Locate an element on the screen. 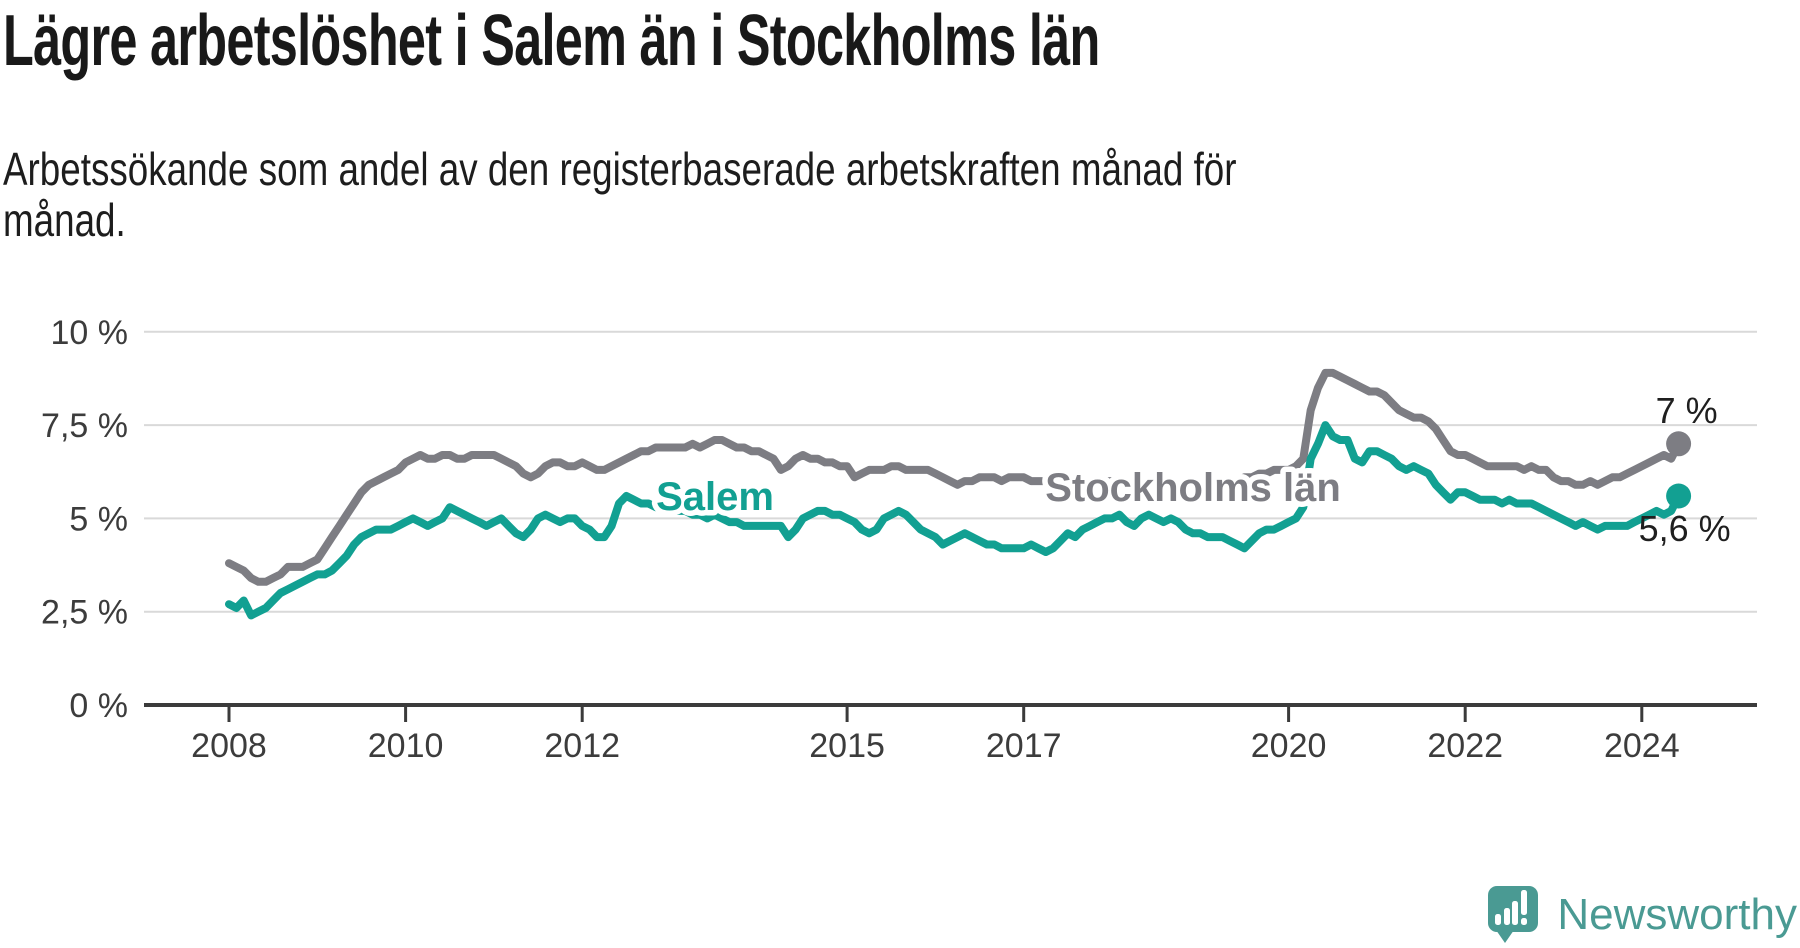  bar-chart-bar-medium is located at coordinates (1507, 916).